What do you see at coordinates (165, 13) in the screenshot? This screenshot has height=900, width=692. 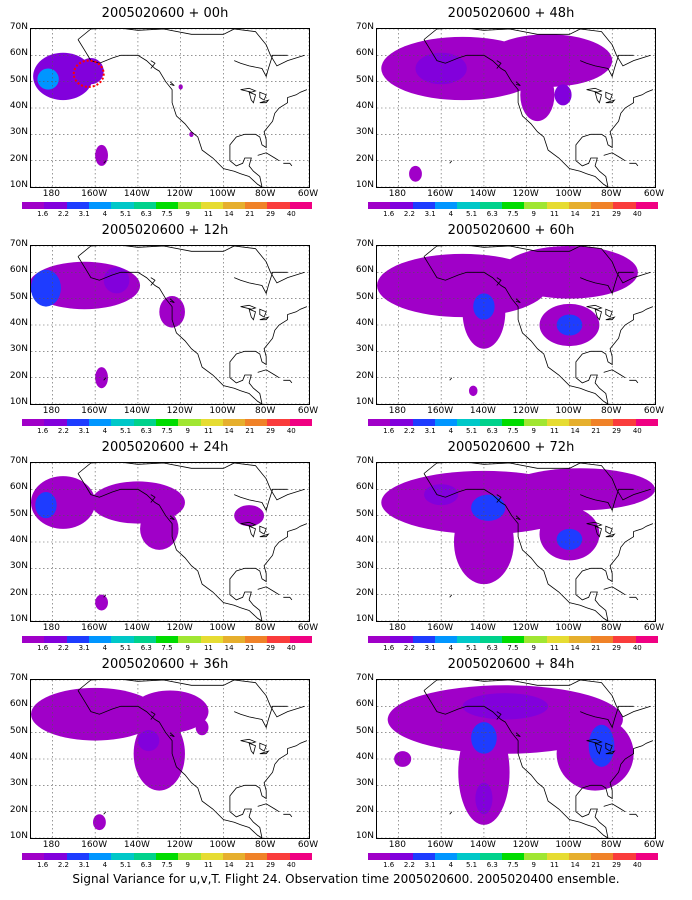 I see `panel-title: 2005020600 + 00h` at bounding box center [165, 13].